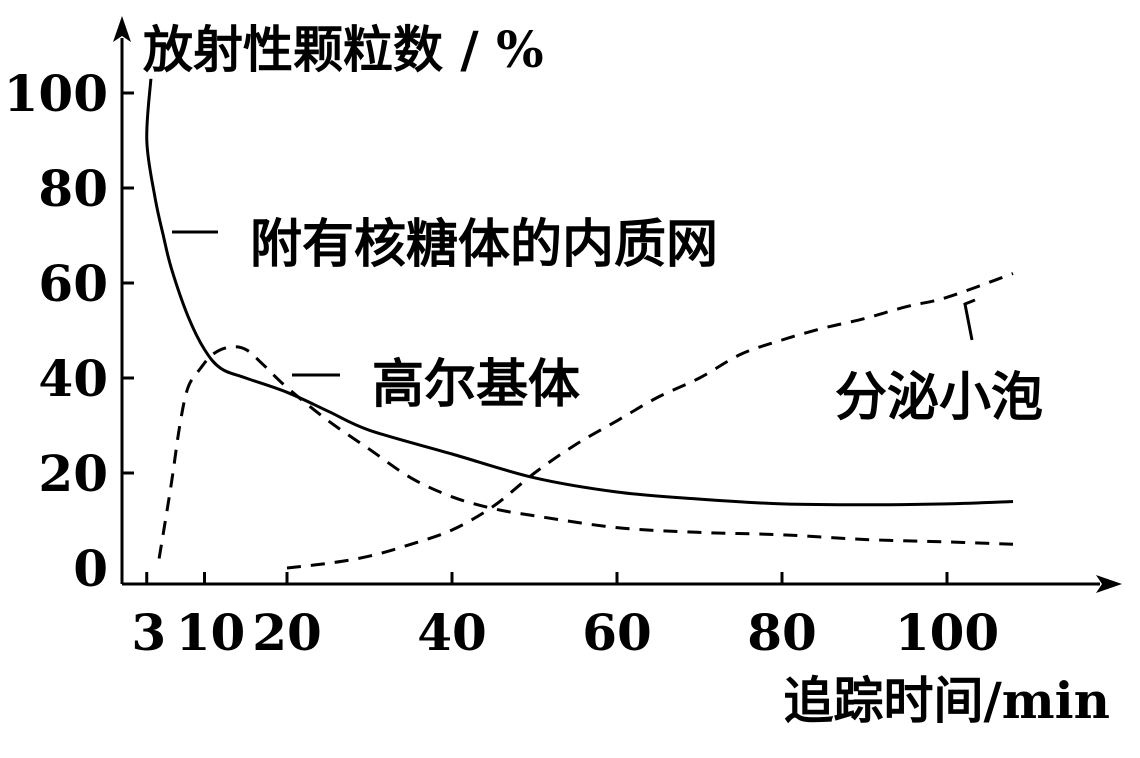 The image size is (1140, 758). What do you see at coordinates (73, 473) in the screenshot?
I see `y-tick-label: 20` at bounding box center [73, 473].